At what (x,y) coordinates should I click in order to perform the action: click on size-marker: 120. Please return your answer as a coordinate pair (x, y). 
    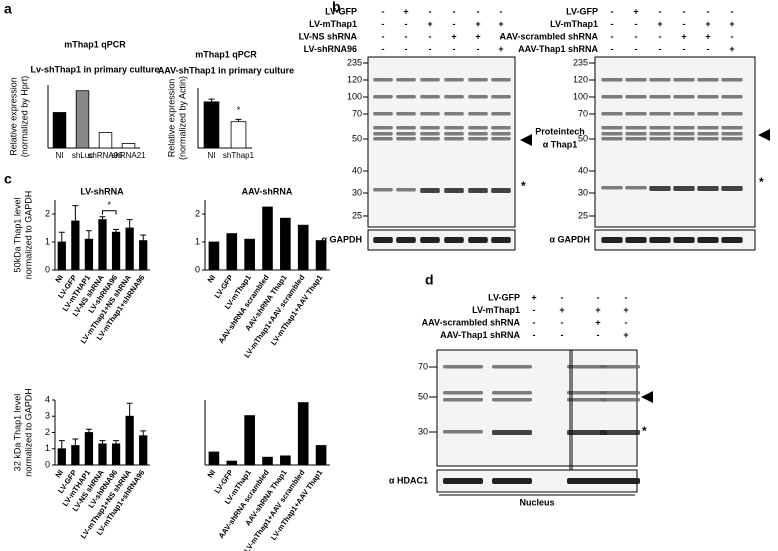
    Looking at the image, I should click on (354, 79).